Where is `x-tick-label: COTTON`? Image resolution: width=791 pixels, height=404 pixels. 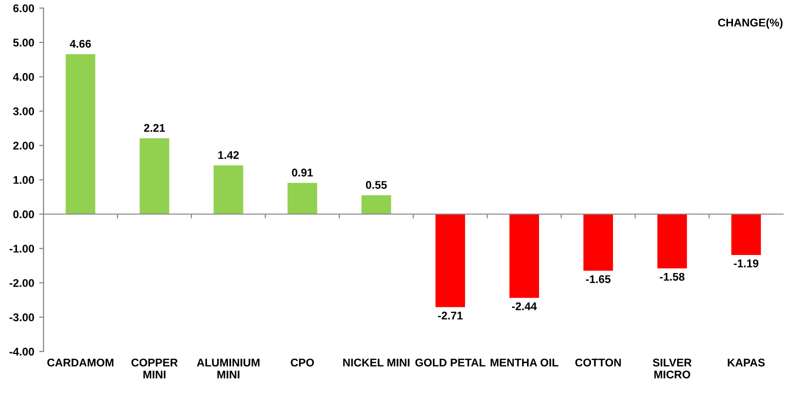 x-tick-label: COTTON is located at coordinates (598, 362).